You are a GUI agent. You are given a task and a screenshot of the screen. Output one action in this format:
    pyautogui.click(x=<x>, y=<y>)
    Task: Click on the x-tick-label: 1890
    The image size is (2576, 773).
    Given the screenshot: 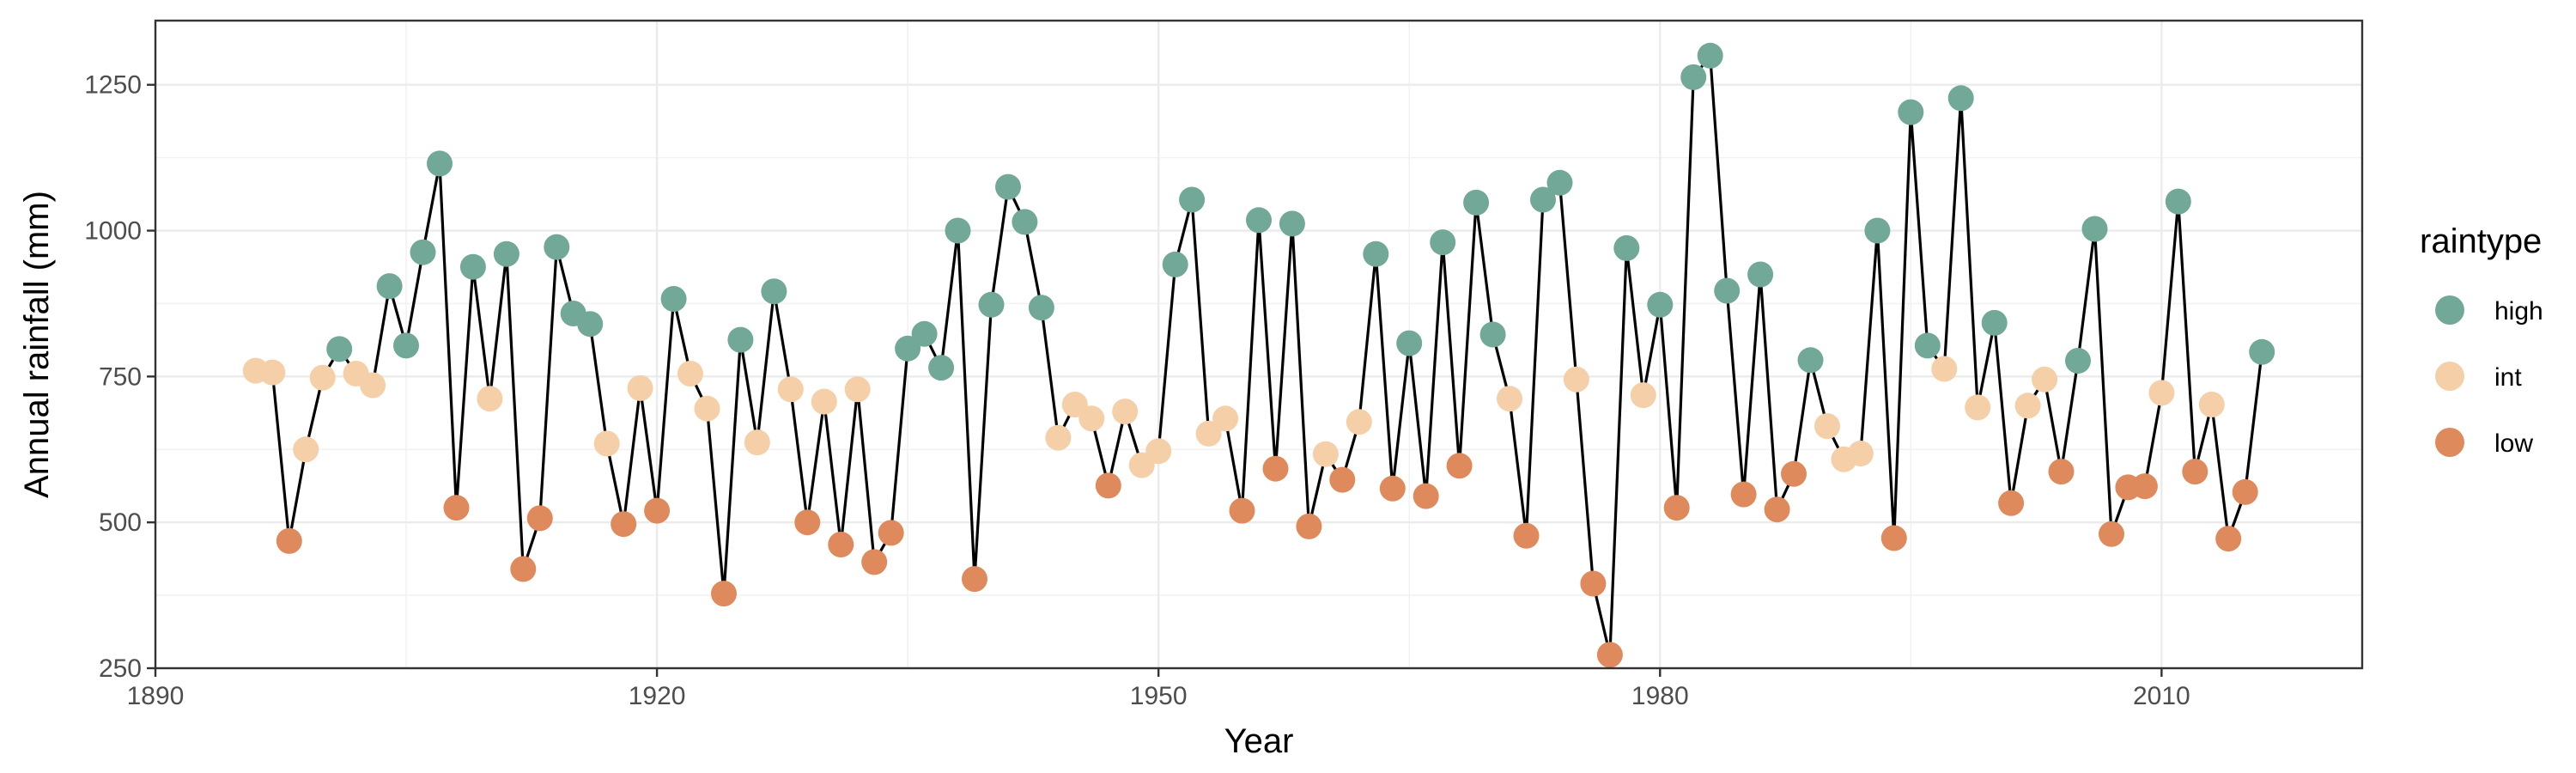 What is the action you would take?
    pyautogui.click(x=156, y=696)
    